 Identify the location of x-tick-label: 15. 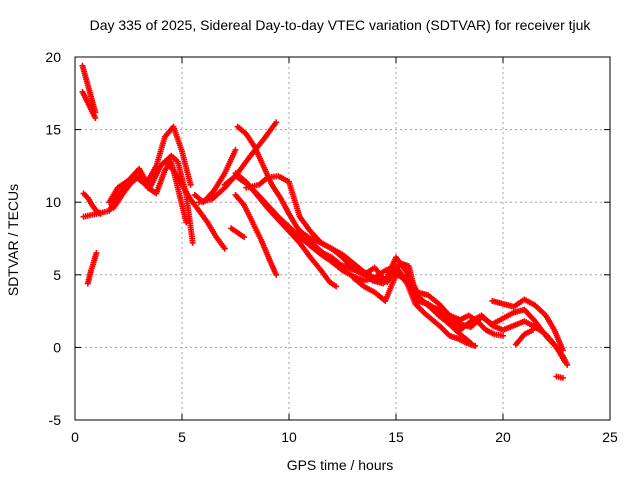
(396, 437).